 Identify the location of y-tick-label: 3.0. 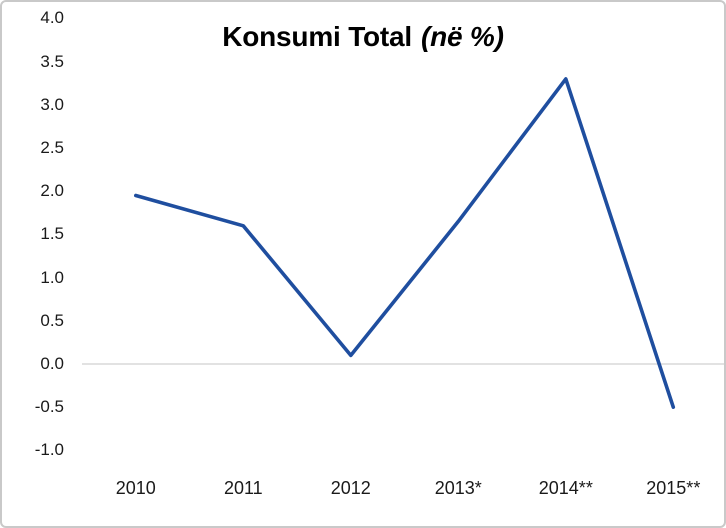
(52, 104).